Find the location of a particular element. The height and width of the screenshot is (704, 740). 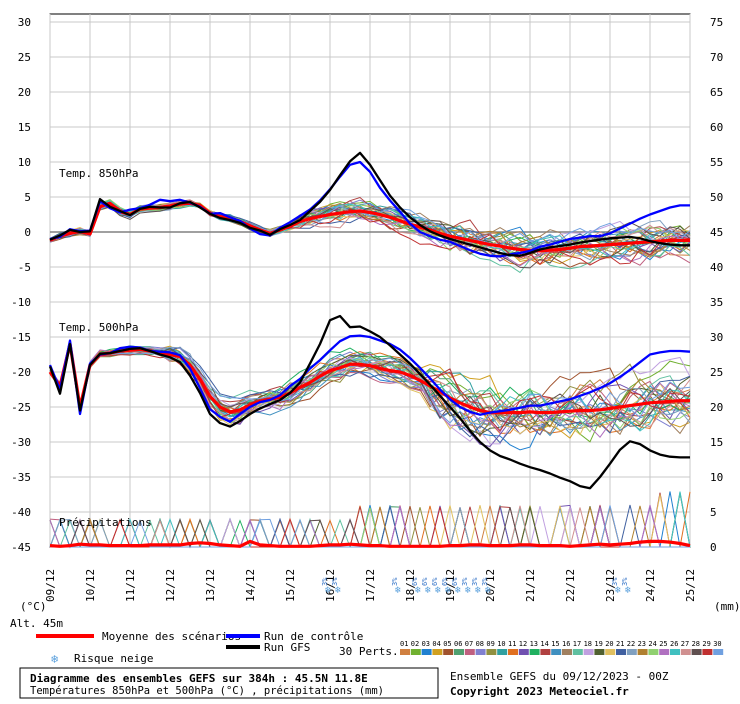

legend-mean-label: Moyenne des scénarios is located at coordinates (171, 636).